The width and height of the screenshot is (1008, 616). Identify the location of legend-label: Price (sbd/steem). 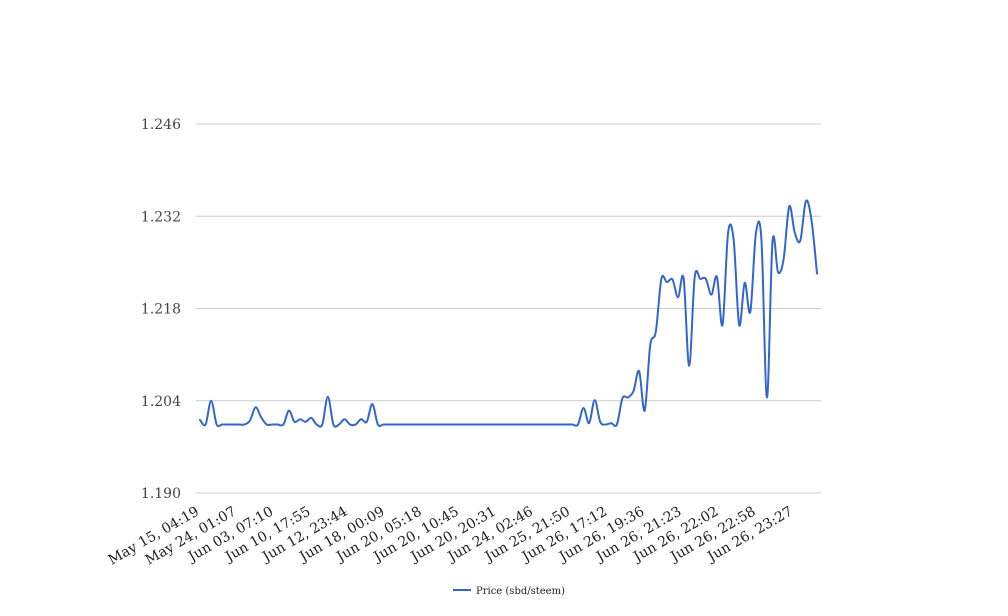
(520, 591).